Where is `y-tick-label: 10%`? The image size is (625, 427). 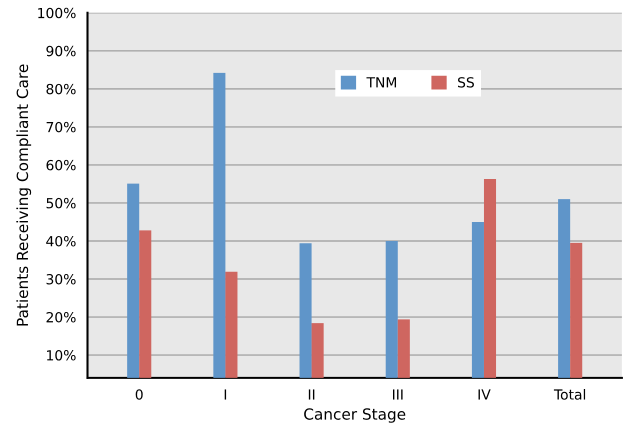 y-tick-label: 10% is located at coordinates (61, 355).